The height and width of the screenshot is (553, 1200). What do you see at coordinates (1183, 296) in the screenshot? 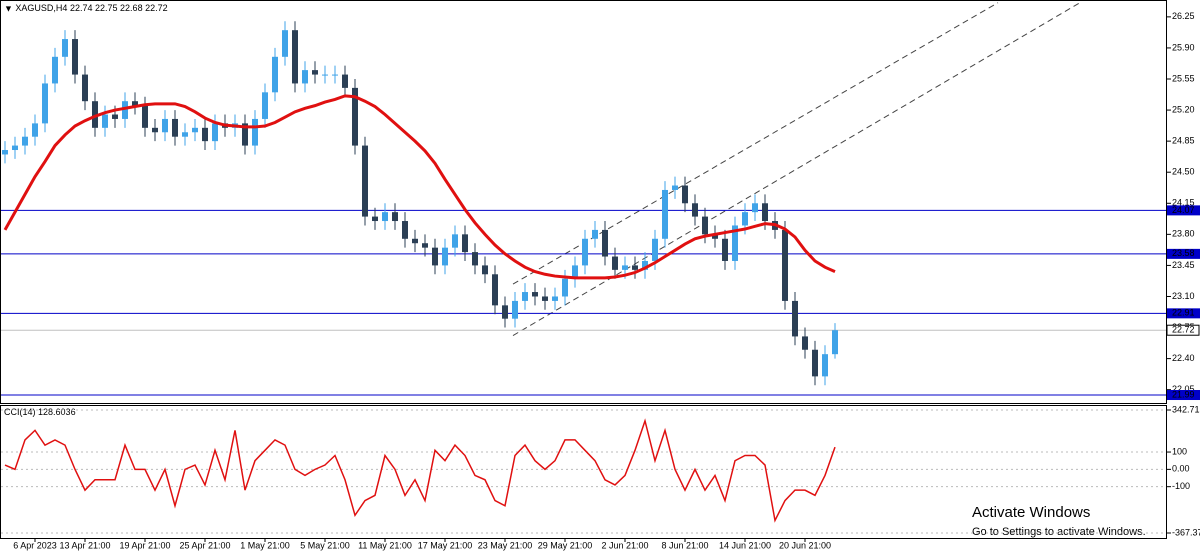
I see `y-tick-label: 23.10` at bounding box center [1183, 296].